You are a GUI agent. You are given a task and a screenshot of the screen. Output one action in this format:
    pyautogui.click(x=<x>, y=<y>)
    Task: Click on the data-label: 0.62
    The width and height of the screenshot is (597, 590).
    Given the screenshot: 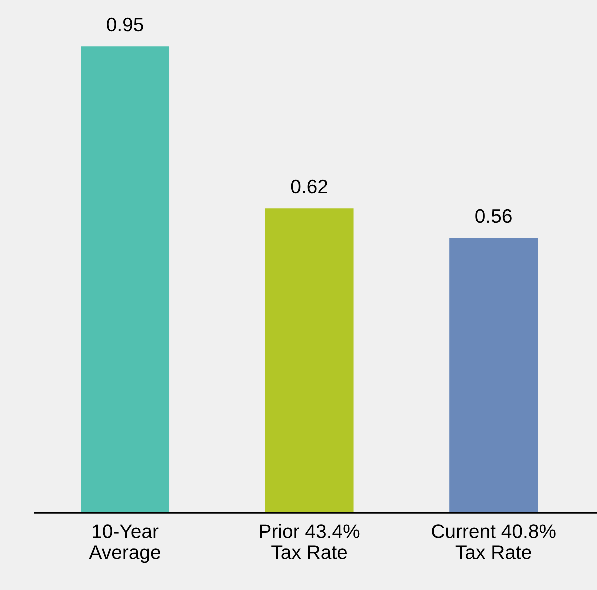 What is the action you would take?
    pyautogui.click(x=309, y=187)
    